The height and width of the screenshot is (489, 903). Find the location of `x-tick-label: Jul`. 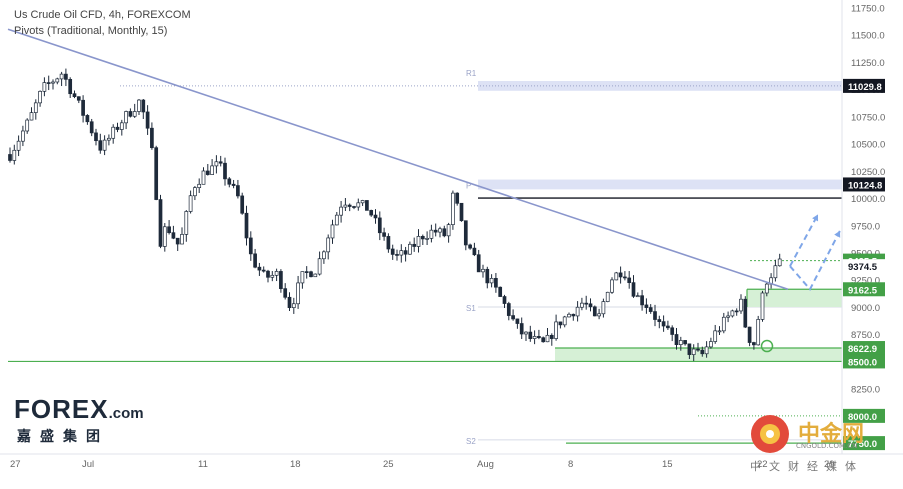

x-tick-label: Jul is located at coordinates (88, 464).